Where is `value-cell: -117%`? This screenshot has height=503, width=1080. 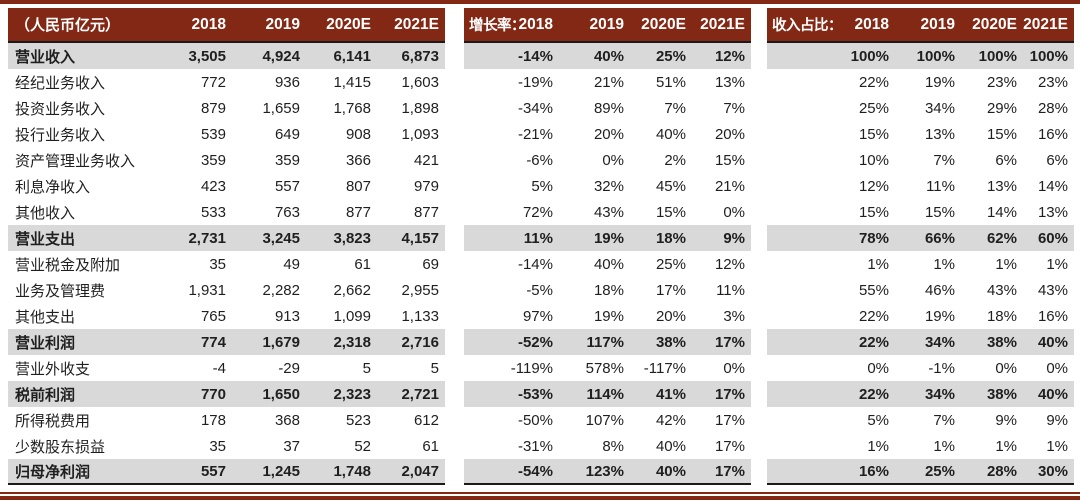
value-cell: -117% is located at coordinates (664, 368).